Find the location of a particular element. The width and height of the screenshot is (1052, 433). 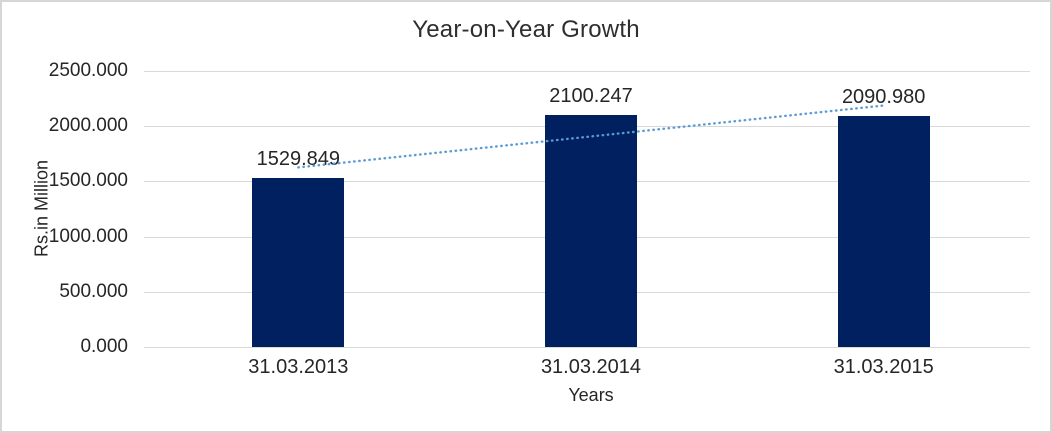

x-tick-label: 31.03.2015 is located at coordinates (883, 367).